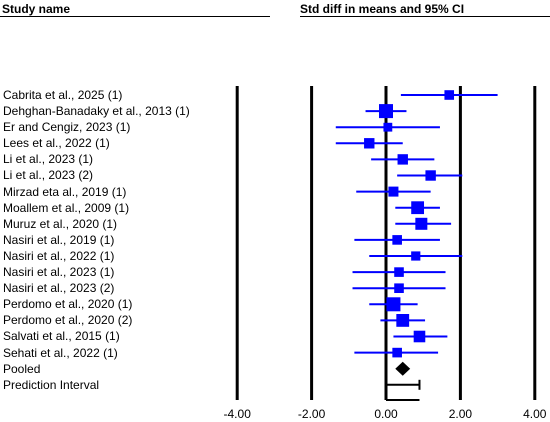 The image size is (550, 422). What do you see at coordinates (56, 143) in the screenshot?
I see `study-label: Lees et al., 2022 (1)` at bounding box center [56, 143].